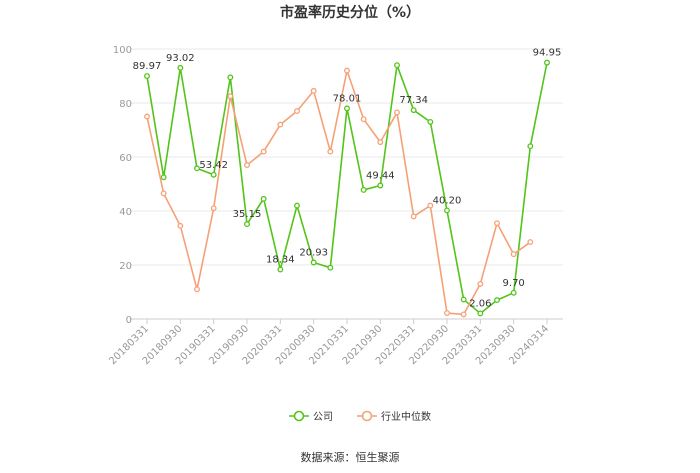 This screenshot has width=700, height=473. I want to click on legend: 公司 行业中位数, so click(360, 416).